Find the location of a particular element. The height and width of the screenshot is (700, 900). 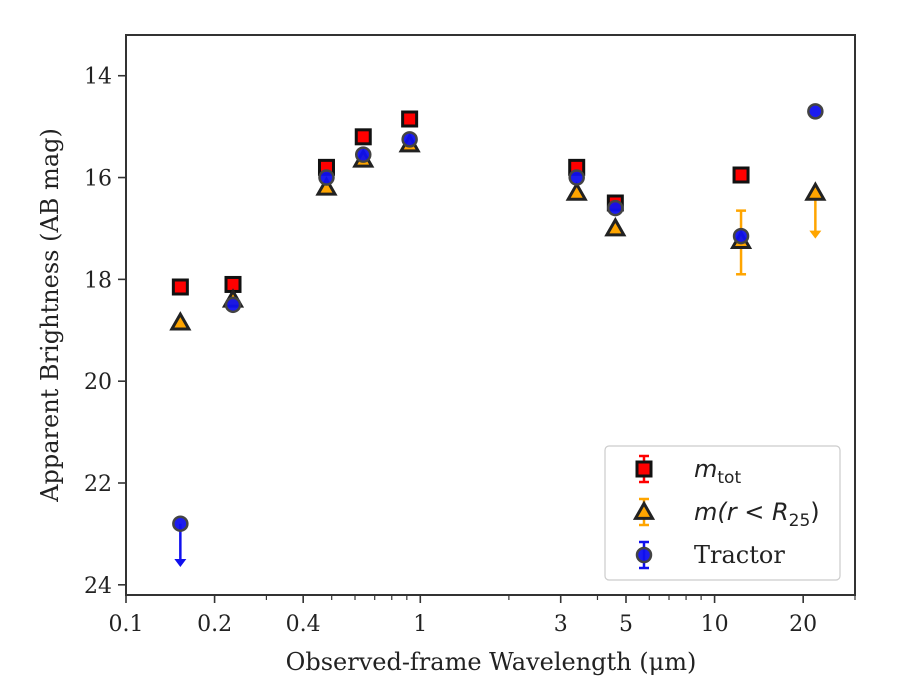

x-tick-label: 0.2 is located at coordinates (214, 624).